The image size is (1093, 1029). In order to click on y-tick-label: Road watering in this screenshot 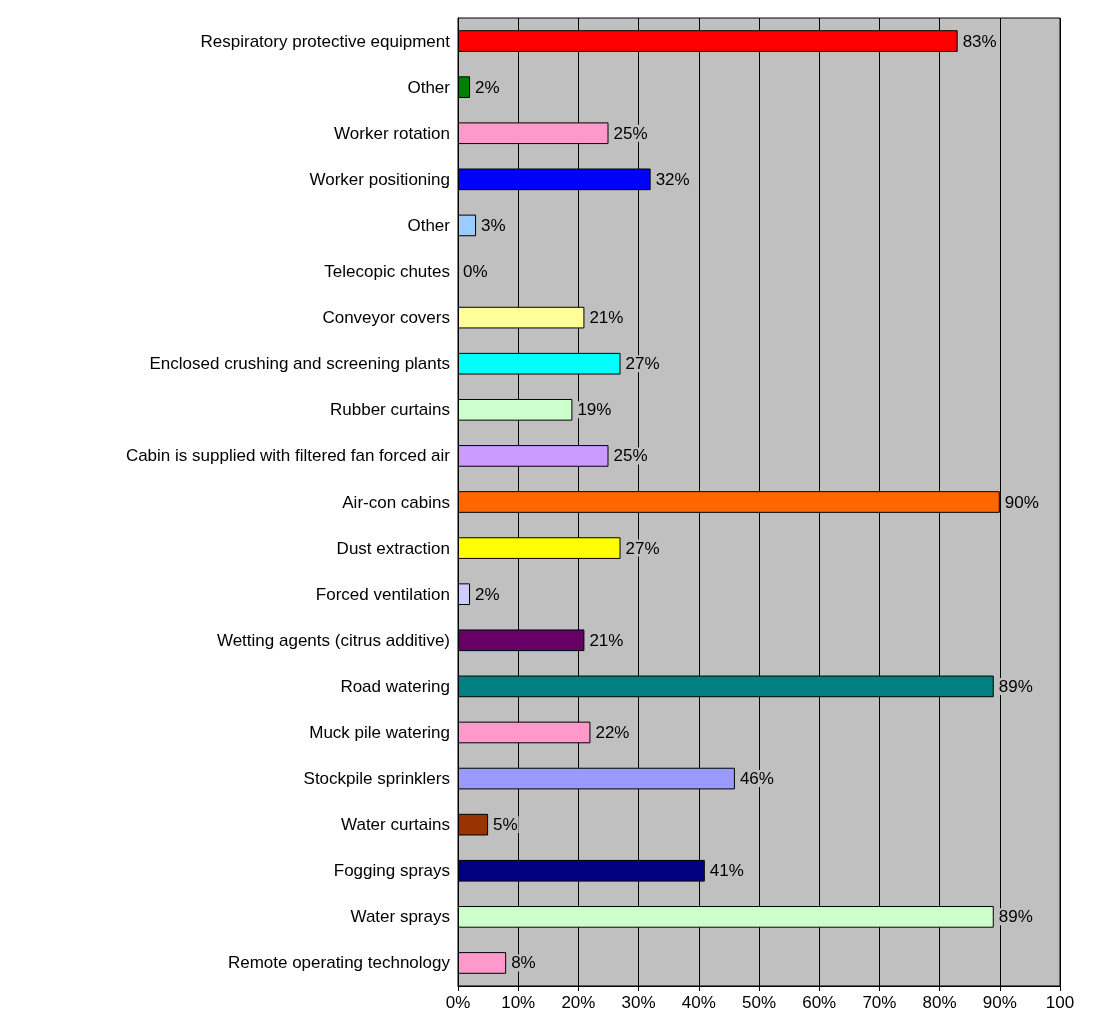, I will do `click(395, 686)`.